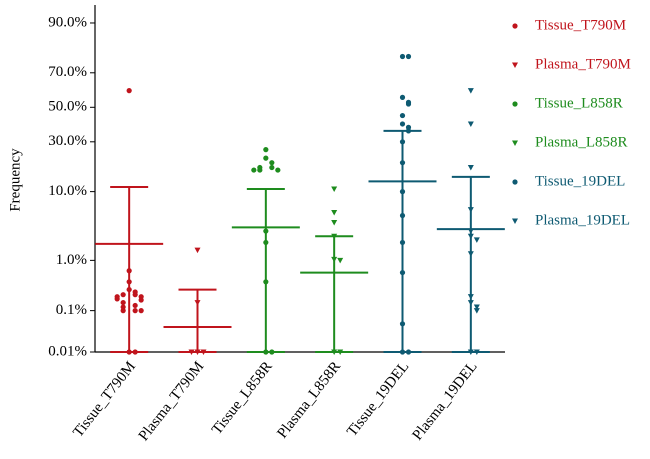 The width and height of the screenshot is (650, 459). Describe the element at coordinates (309, 400) in the screenshot. I see `x-tick-label: Plasma_L858R` at that location.